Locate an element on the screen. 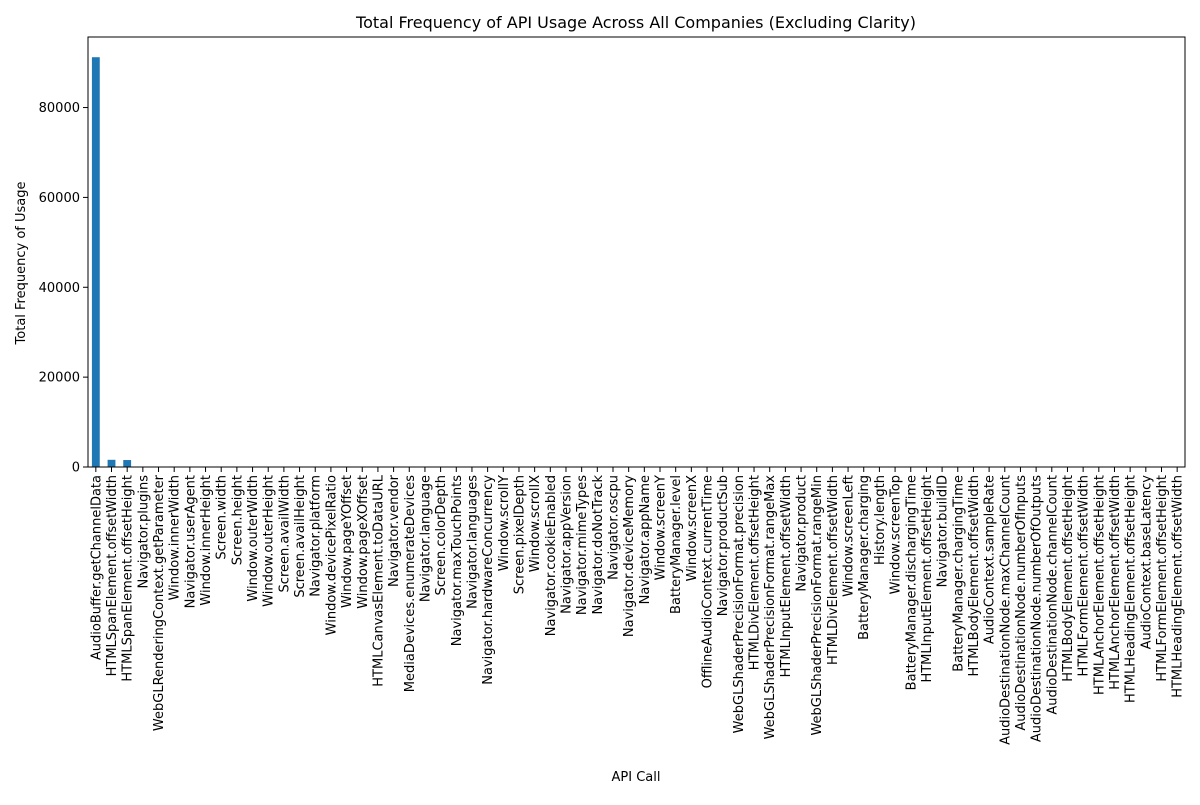  x-tick-label: AudioBuffer.getChannelData is located at coordinates (96, 567).